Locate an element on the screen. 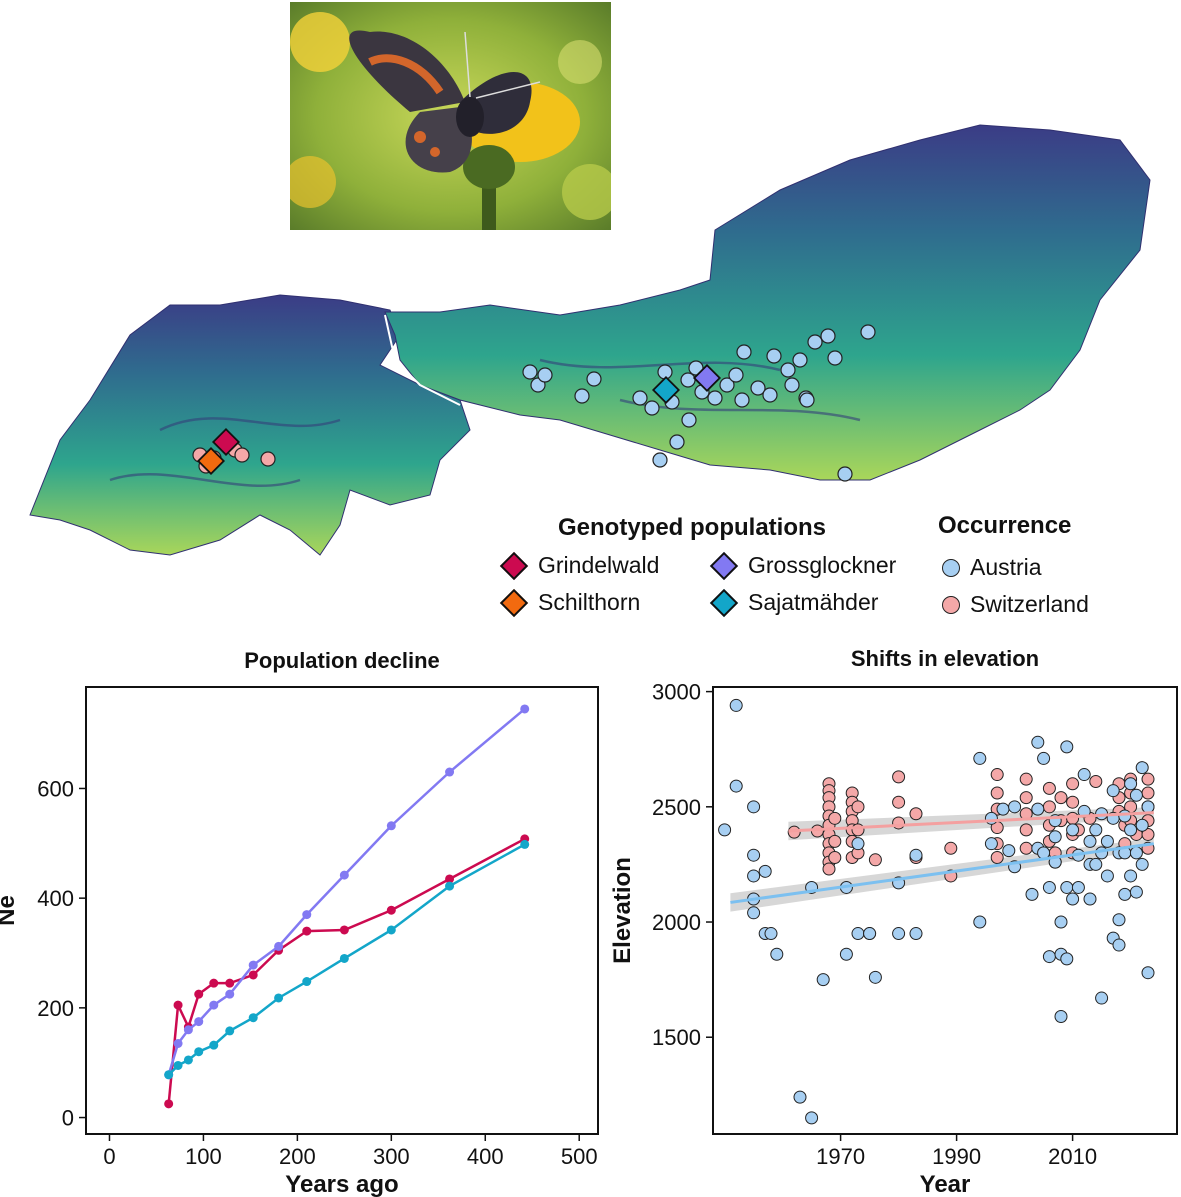  occurrence-legend-title: Occurrence is located at coordinates (1005, 525).